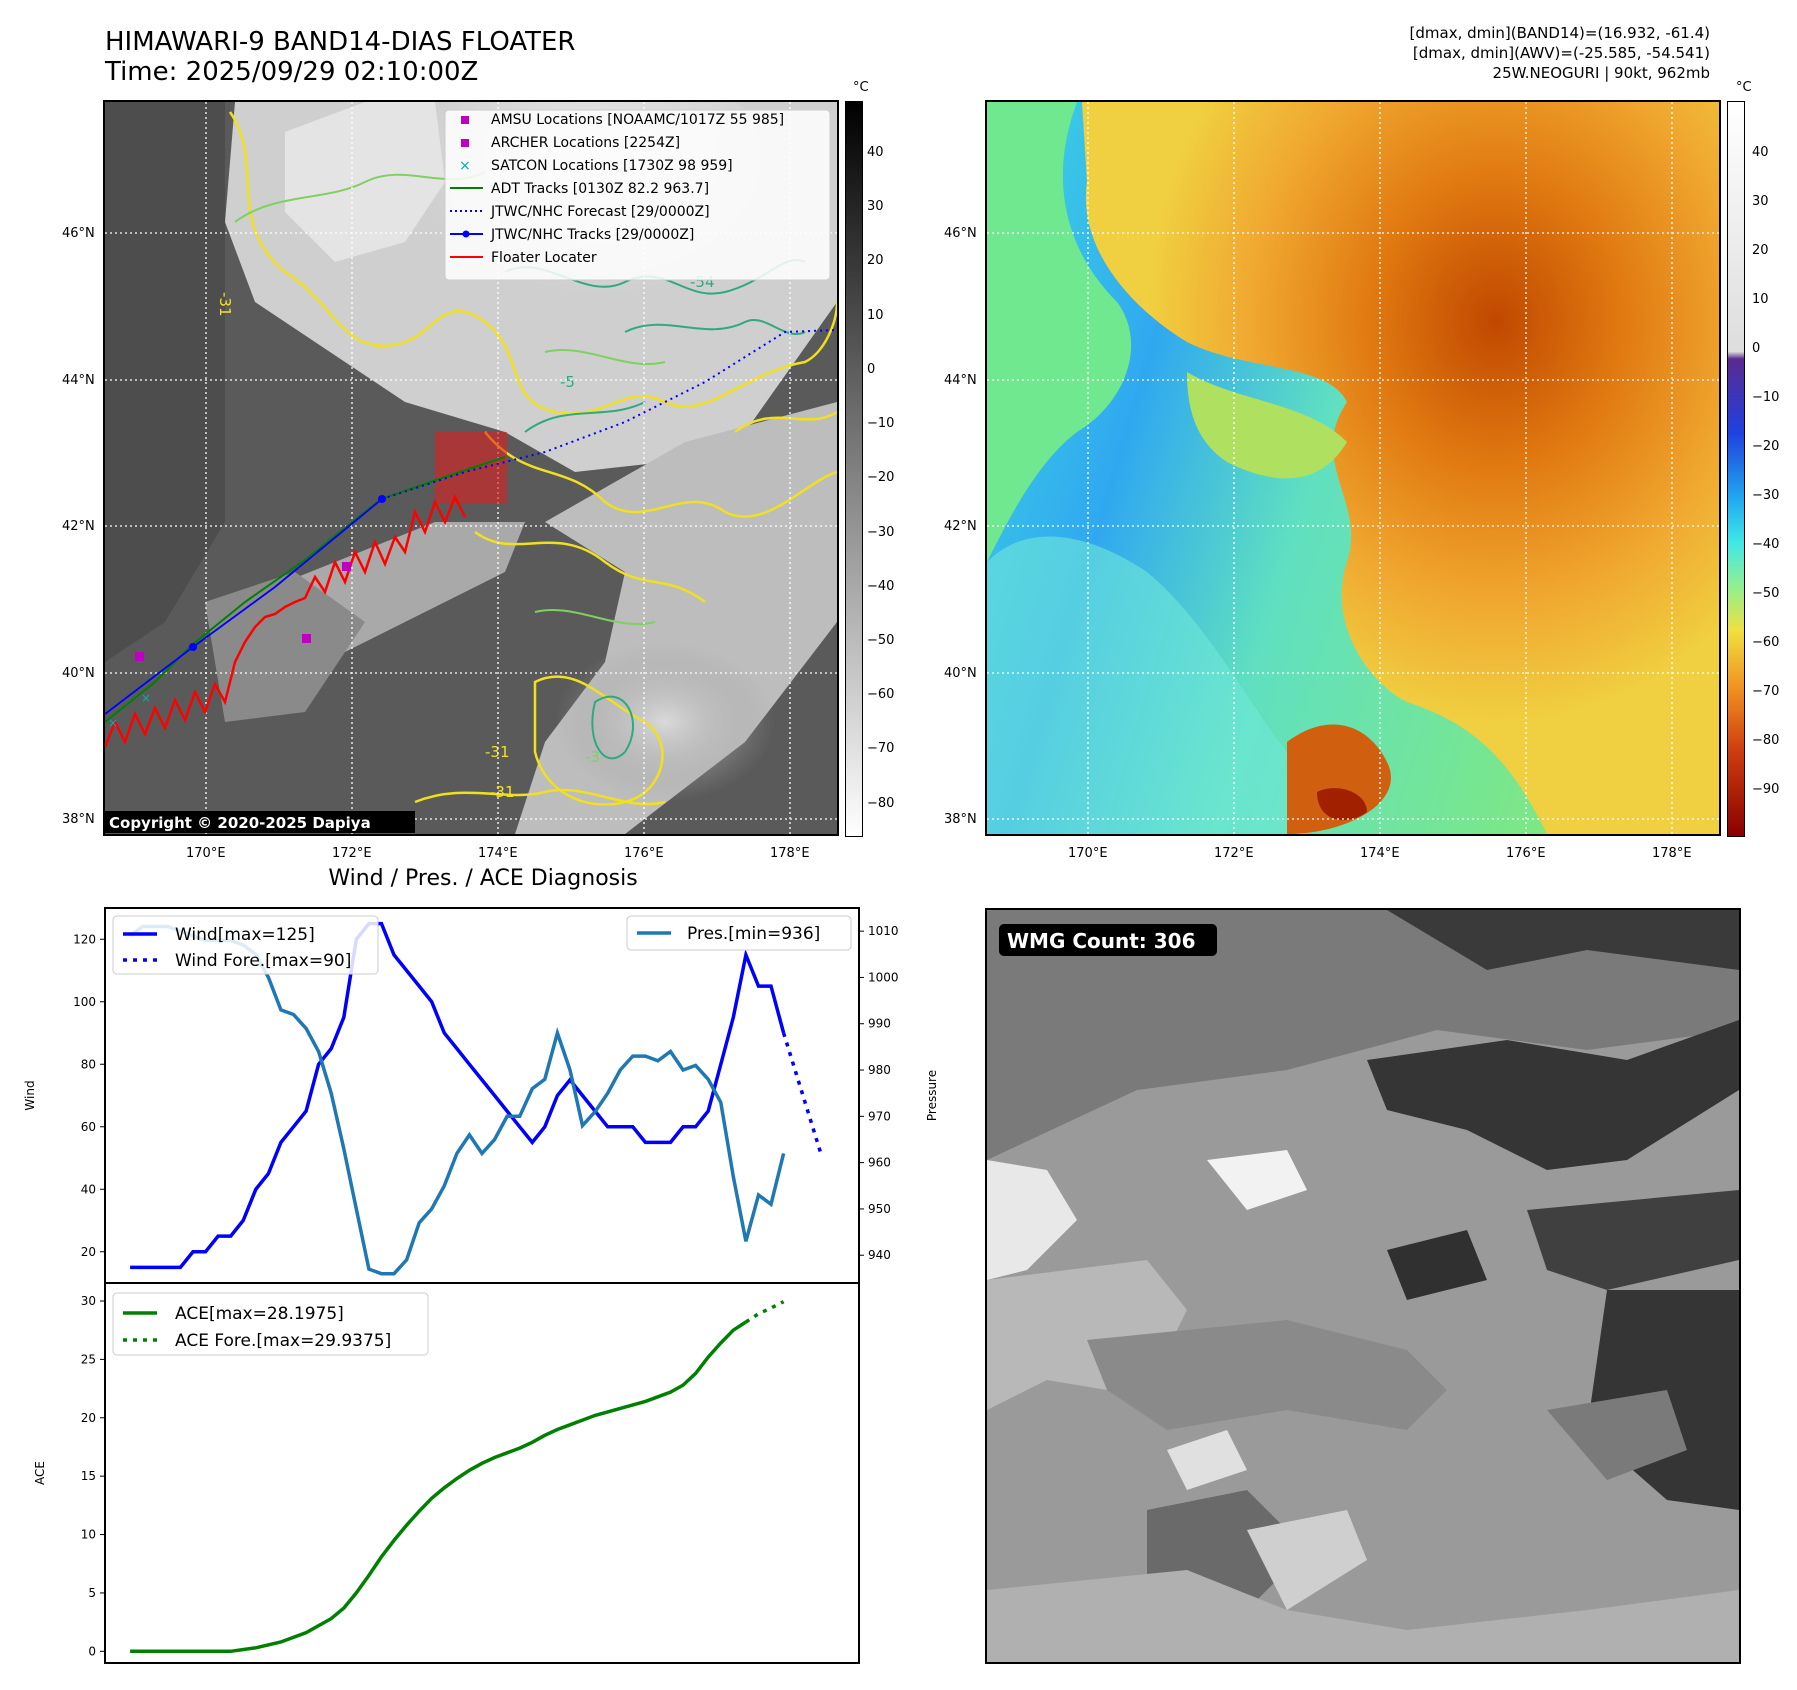 Image resolution: width=1797 pixels, height=1690 pixels. Describe the element at coordinates (879, 1024) in the screenshot. I see `y2-tick-label: 990` at that location.